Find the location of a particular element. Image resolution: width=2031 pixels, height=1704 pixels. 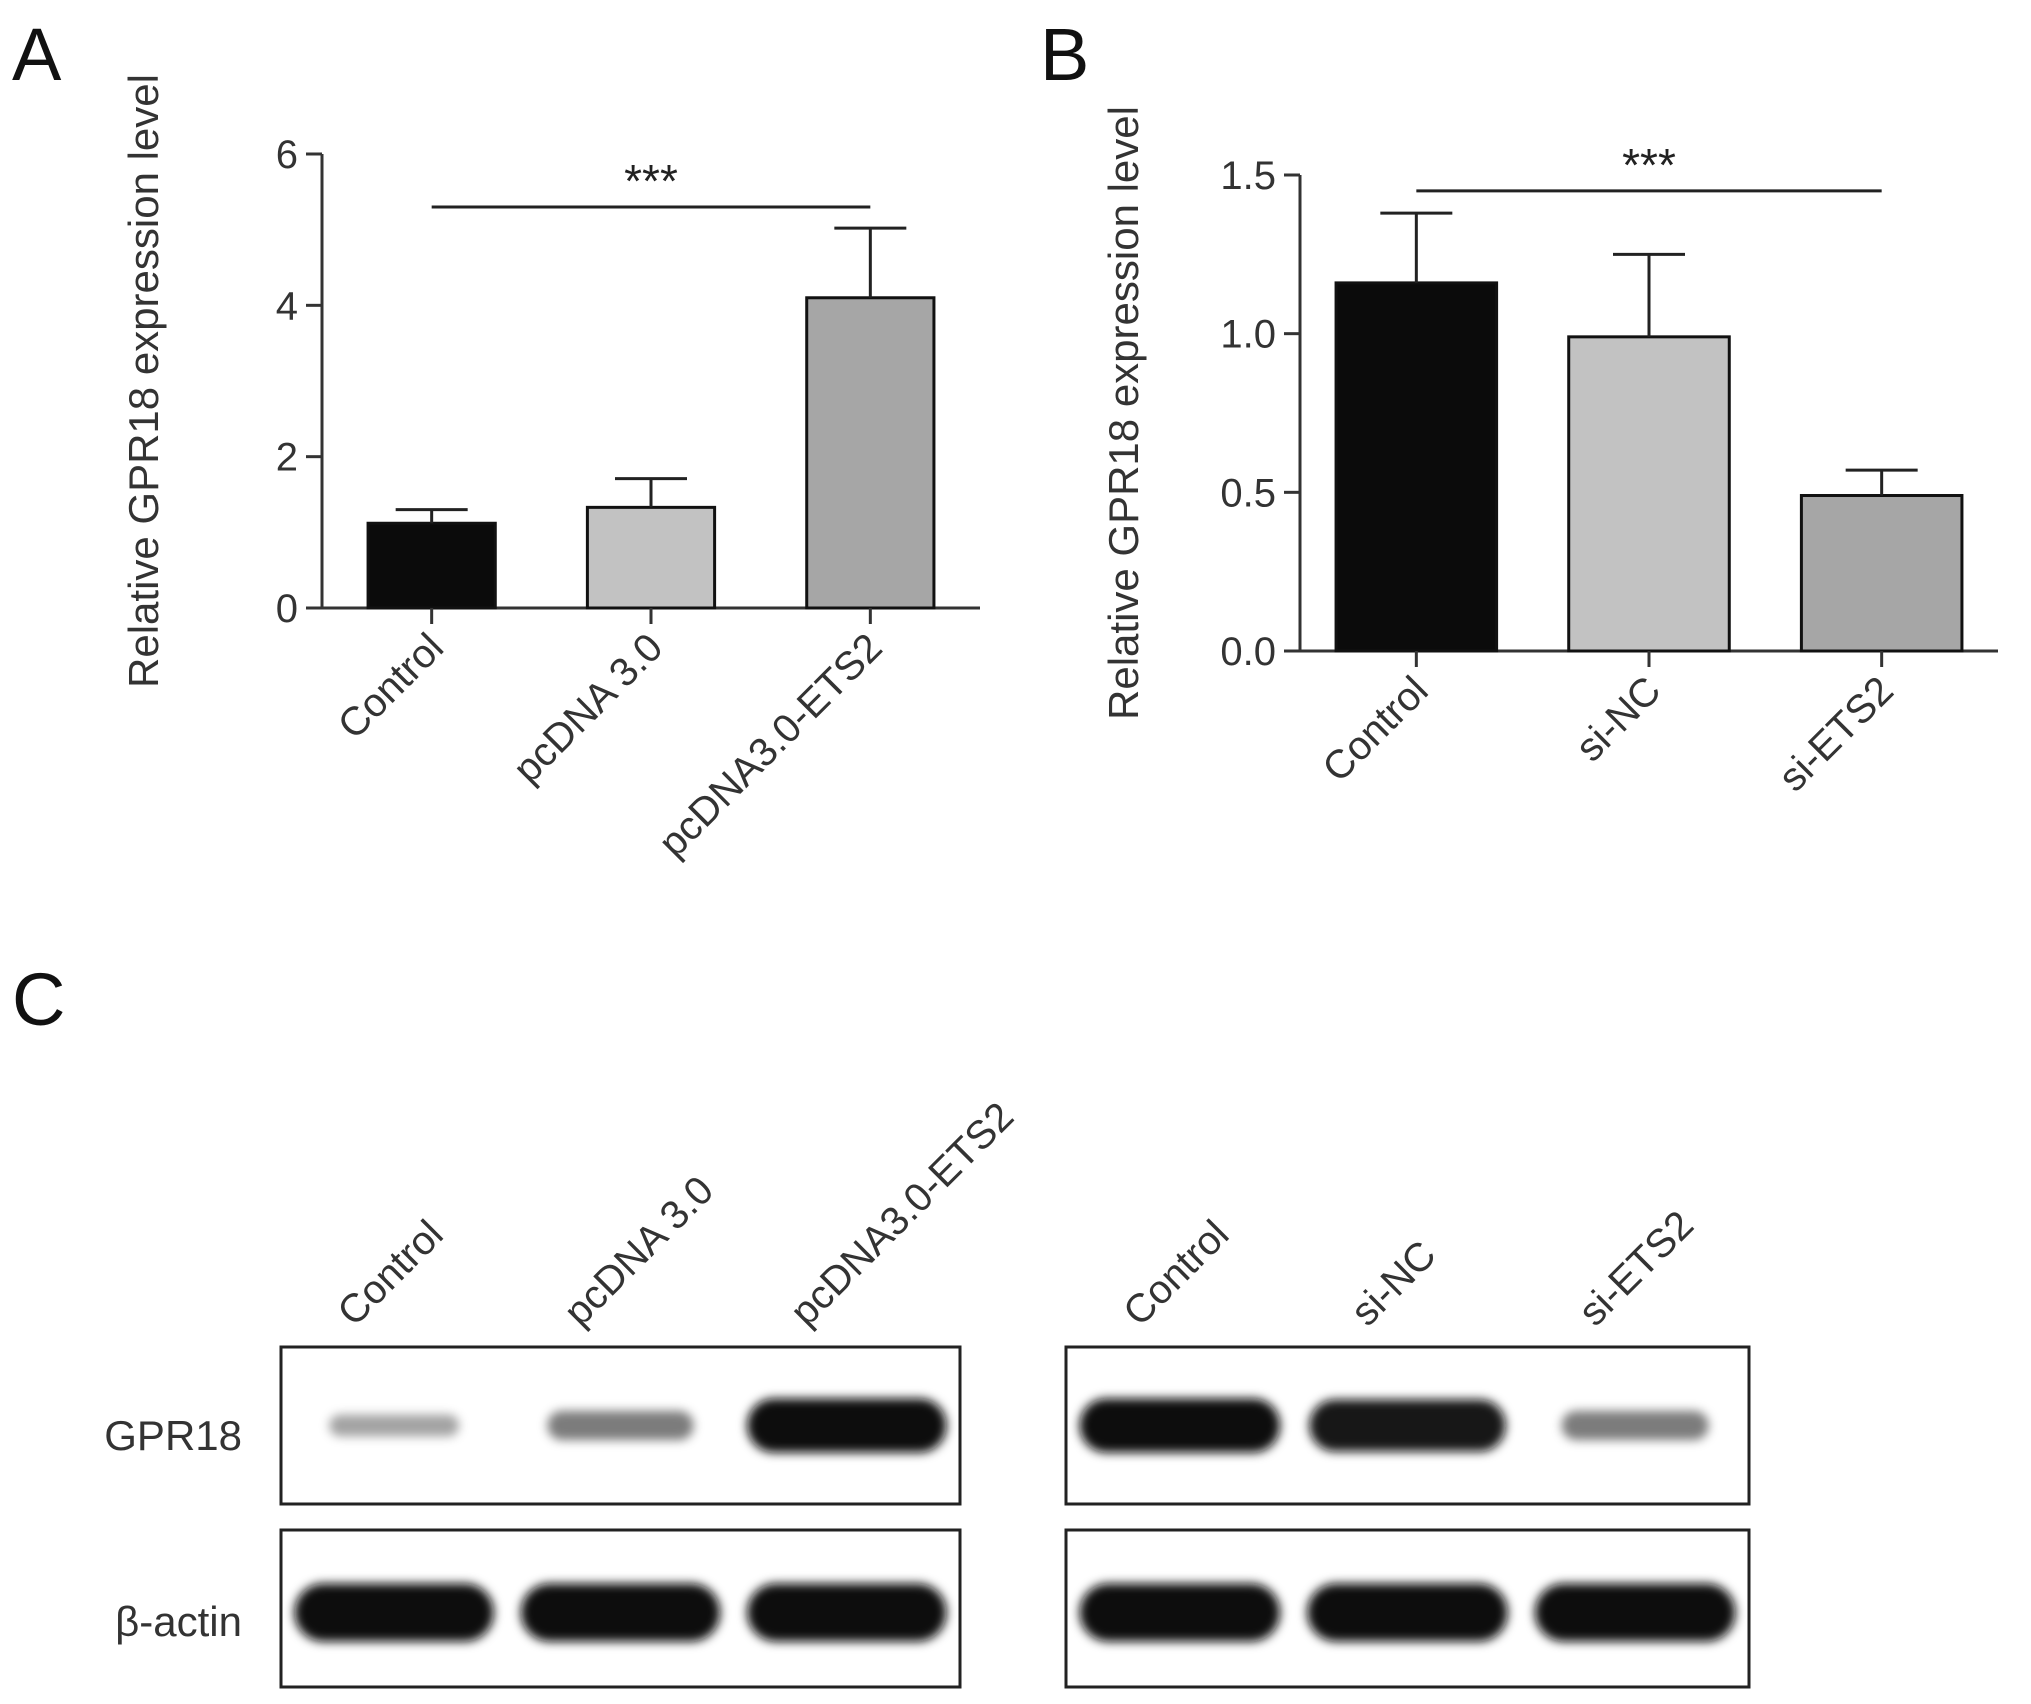

chart-a-y-tick-label: 6 is located at coordinates (287, 155).